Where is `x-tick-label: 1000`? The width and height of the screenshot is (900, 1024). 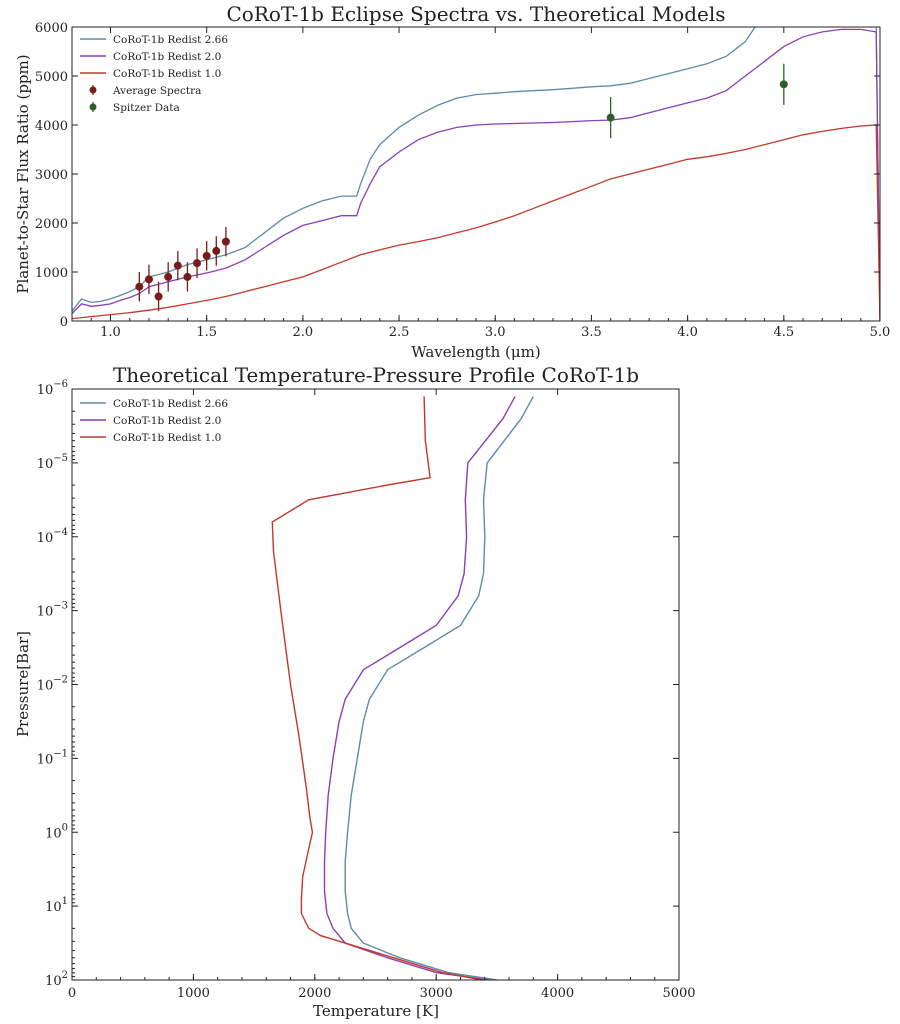
x-tick-label: 1000 is located at coordinates (193, 993).